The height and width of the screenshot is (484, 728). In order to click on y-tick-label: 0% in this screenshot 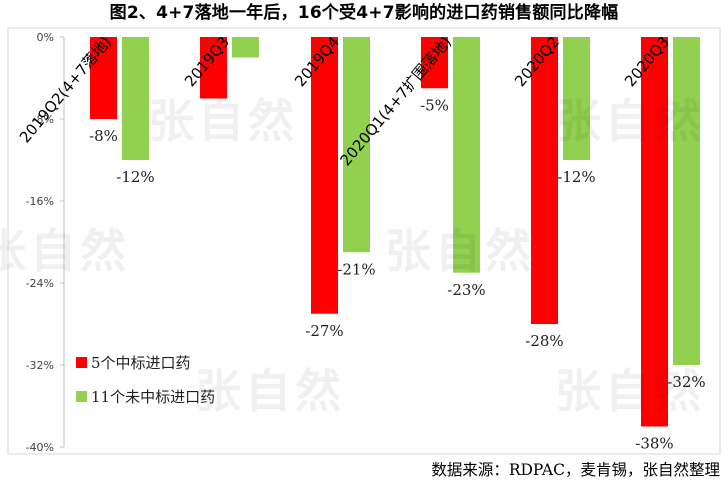, I will do `click(45, 37)`.